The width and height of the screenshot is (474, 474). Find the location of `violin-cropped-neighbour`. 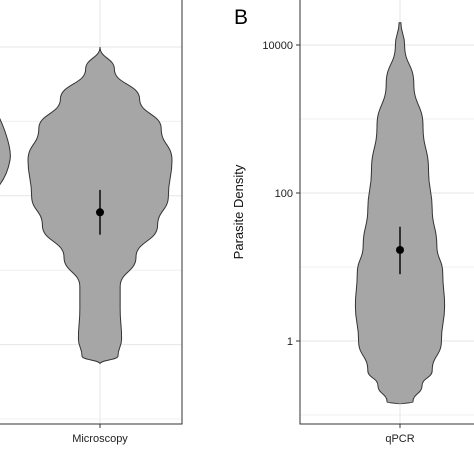

violin-cropped-neighbour is located at coordinates (5, 151).